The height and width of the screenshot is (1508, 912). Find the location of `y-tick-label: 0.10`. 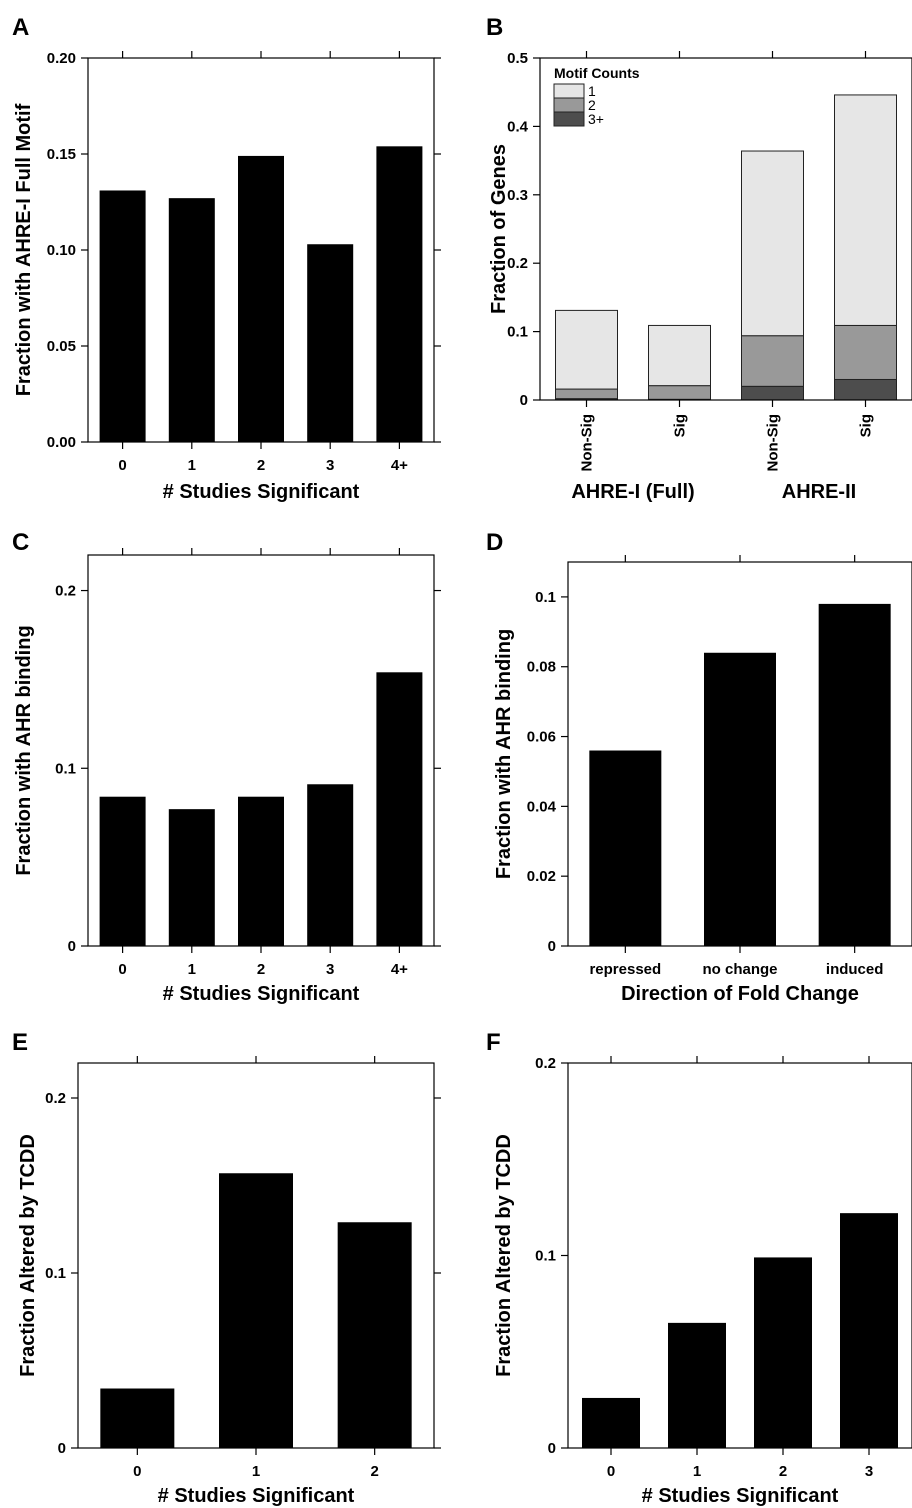

y-tick-label: 0.10 is located at coordinates (61, 250).